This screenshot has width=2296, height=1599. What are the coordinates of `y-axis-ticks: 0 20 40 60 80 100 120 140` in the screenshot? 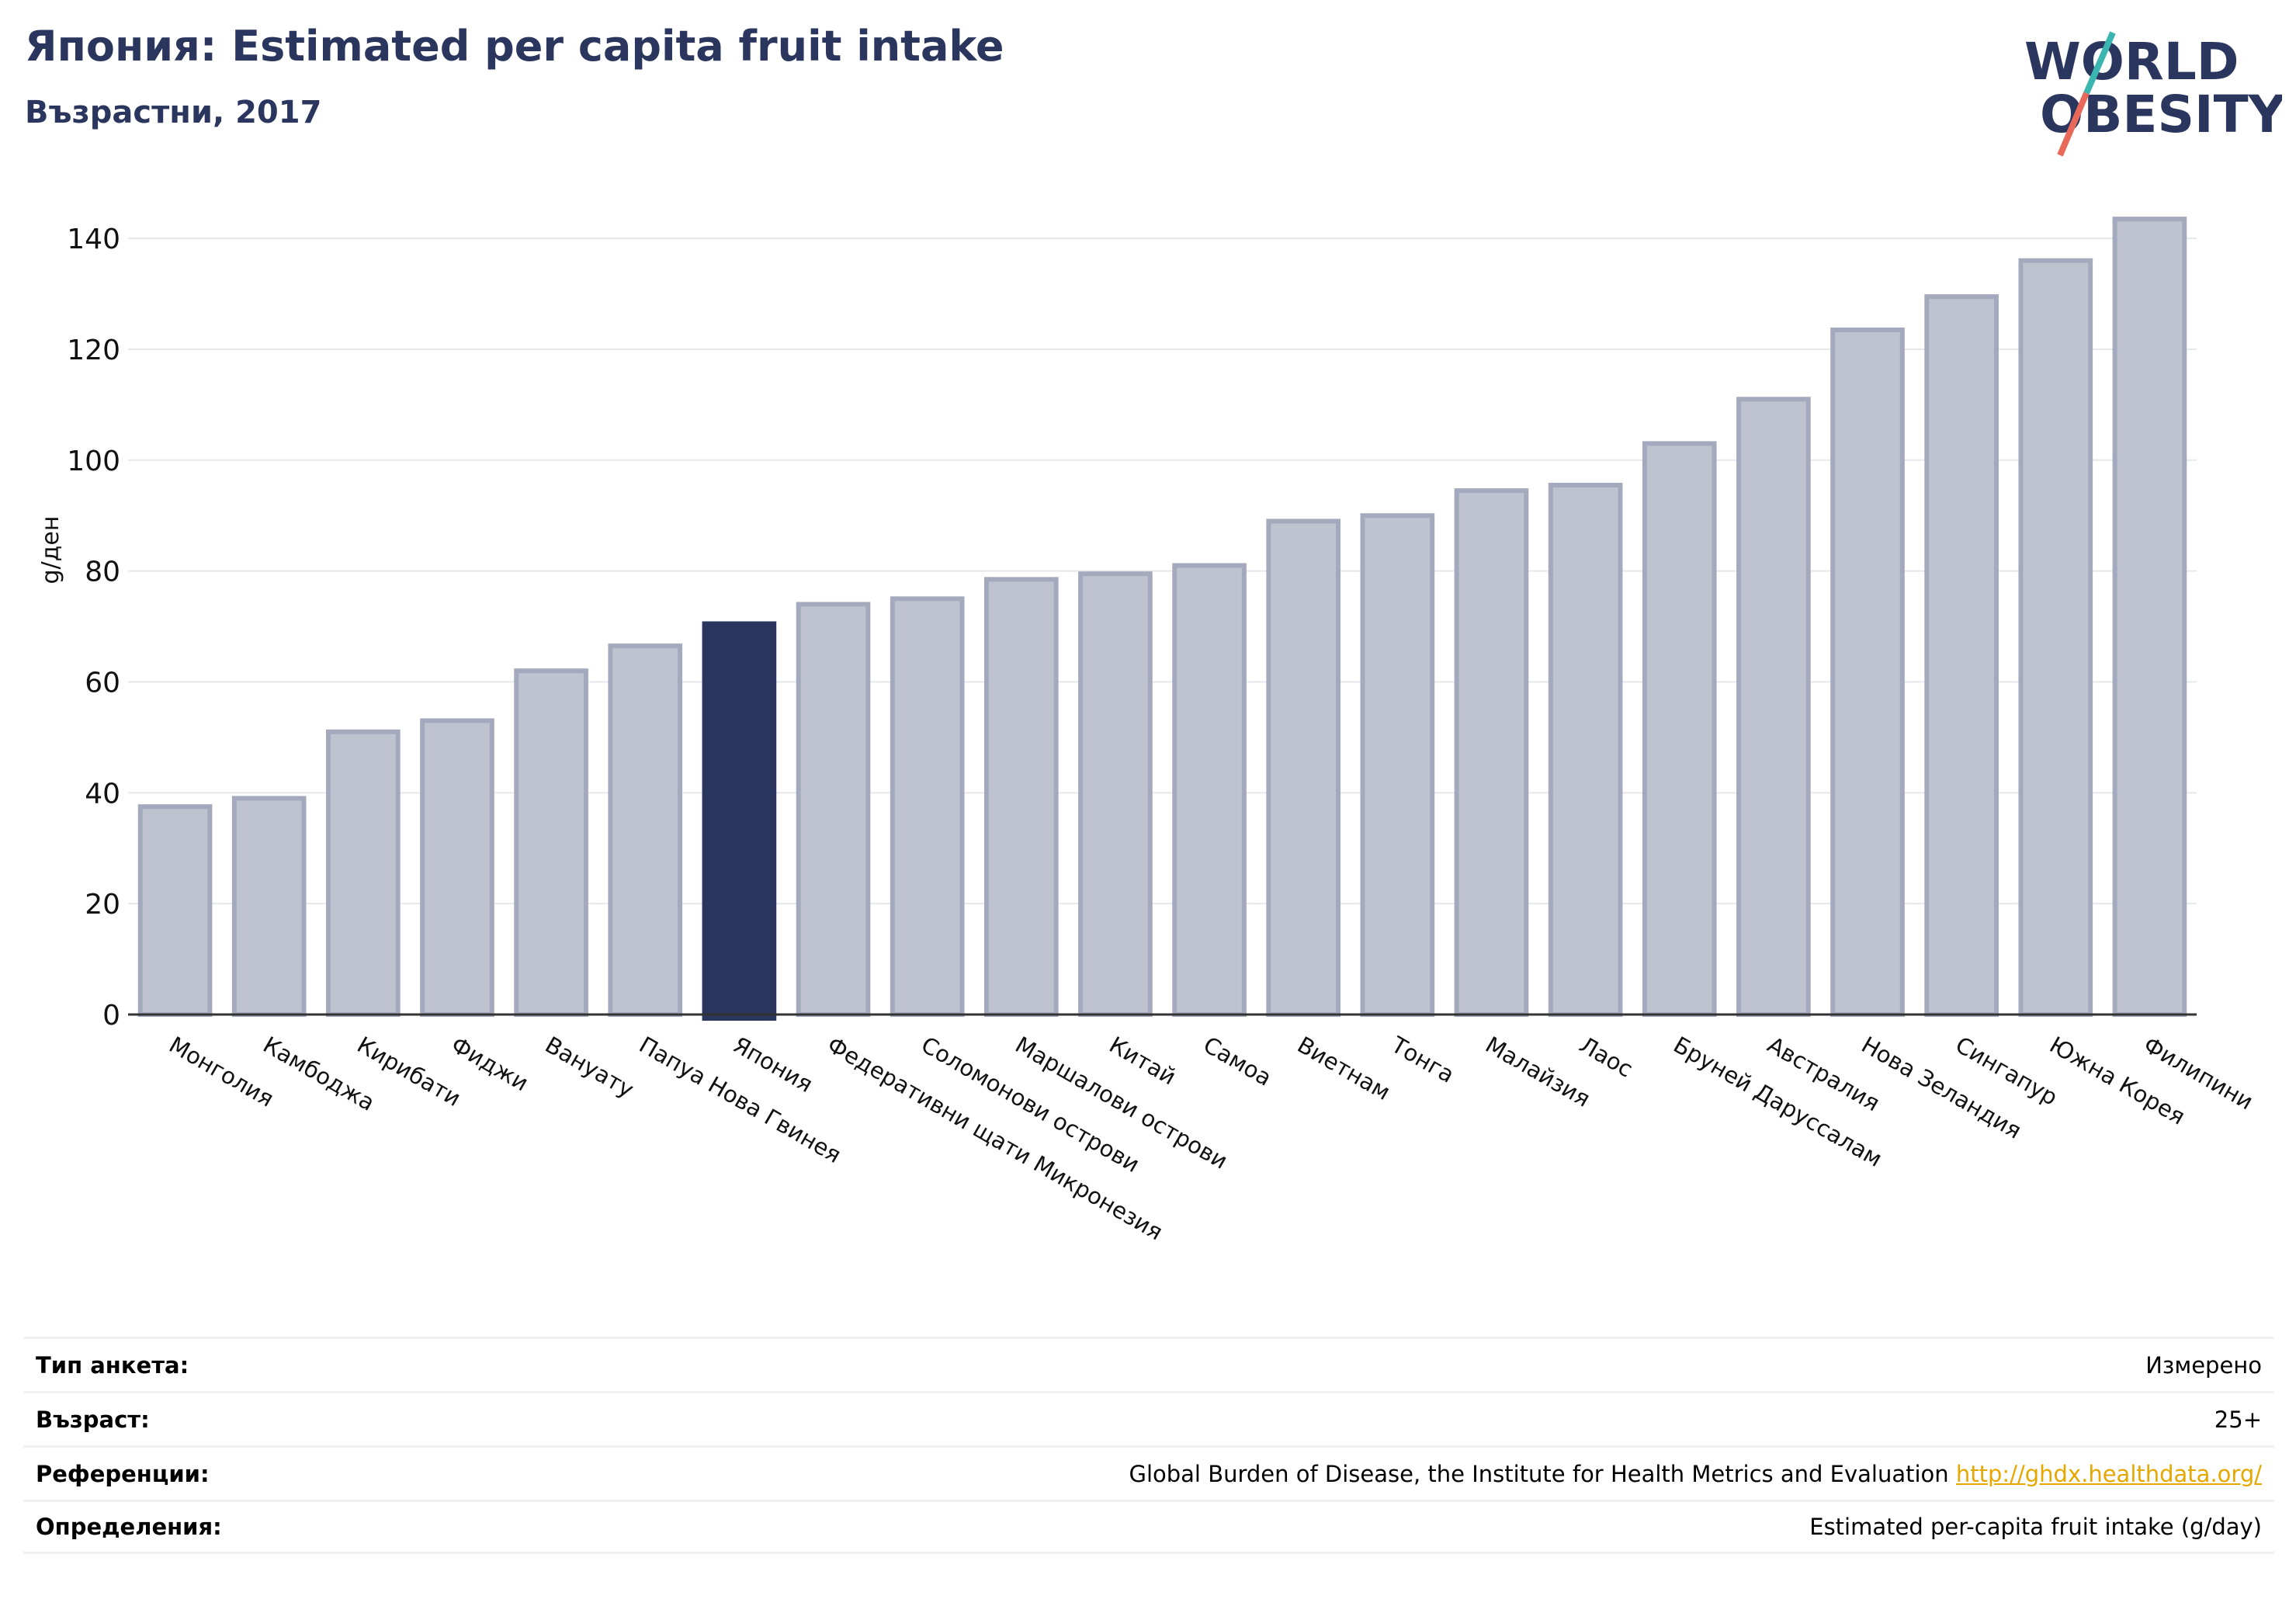 It's located at (93, 628).